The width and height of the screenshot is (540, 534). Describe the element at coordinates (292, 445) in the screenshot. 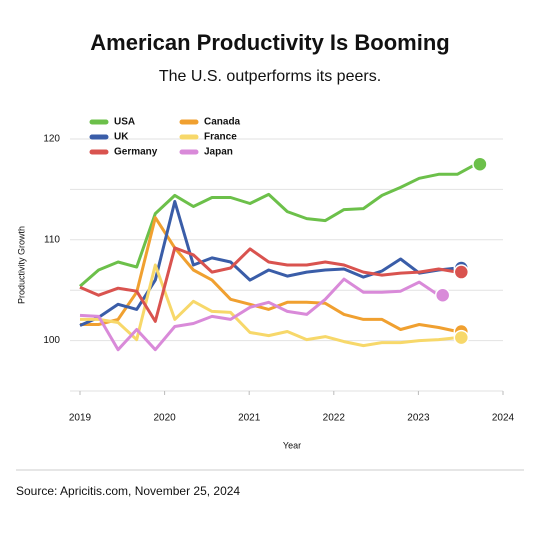

I see `x-axis-label: Year` at that location.